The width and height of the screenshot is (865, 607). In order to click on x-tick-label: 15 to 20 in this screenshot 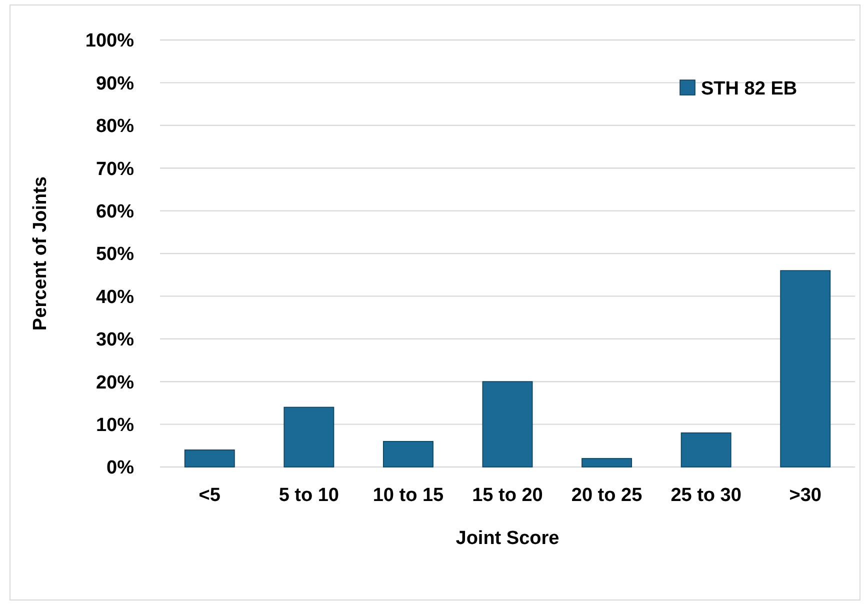, I will do `click(507, 495)`.